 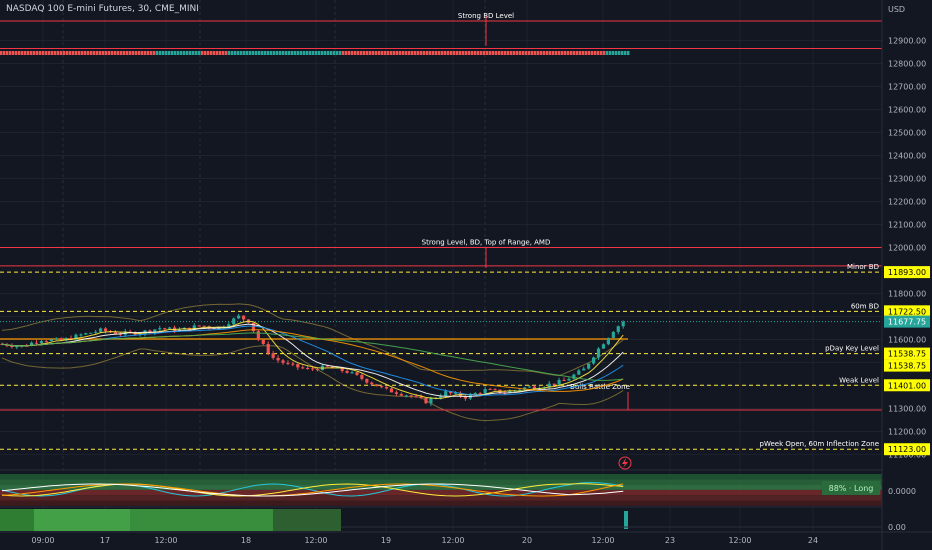 I want to click on oscillator-line, so click(x=312, y=490).